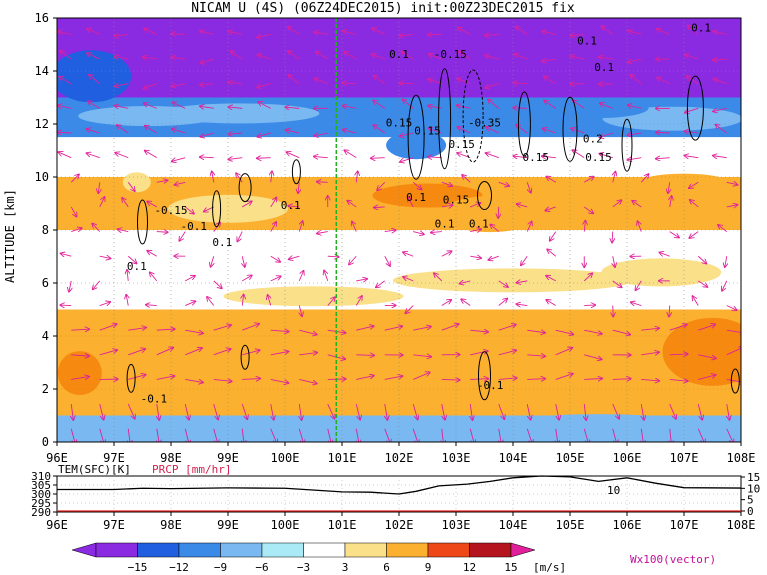  Describe the element at coordinates (684, 458) in the screenshot. I see `x-tick-label: 107E` at that location.